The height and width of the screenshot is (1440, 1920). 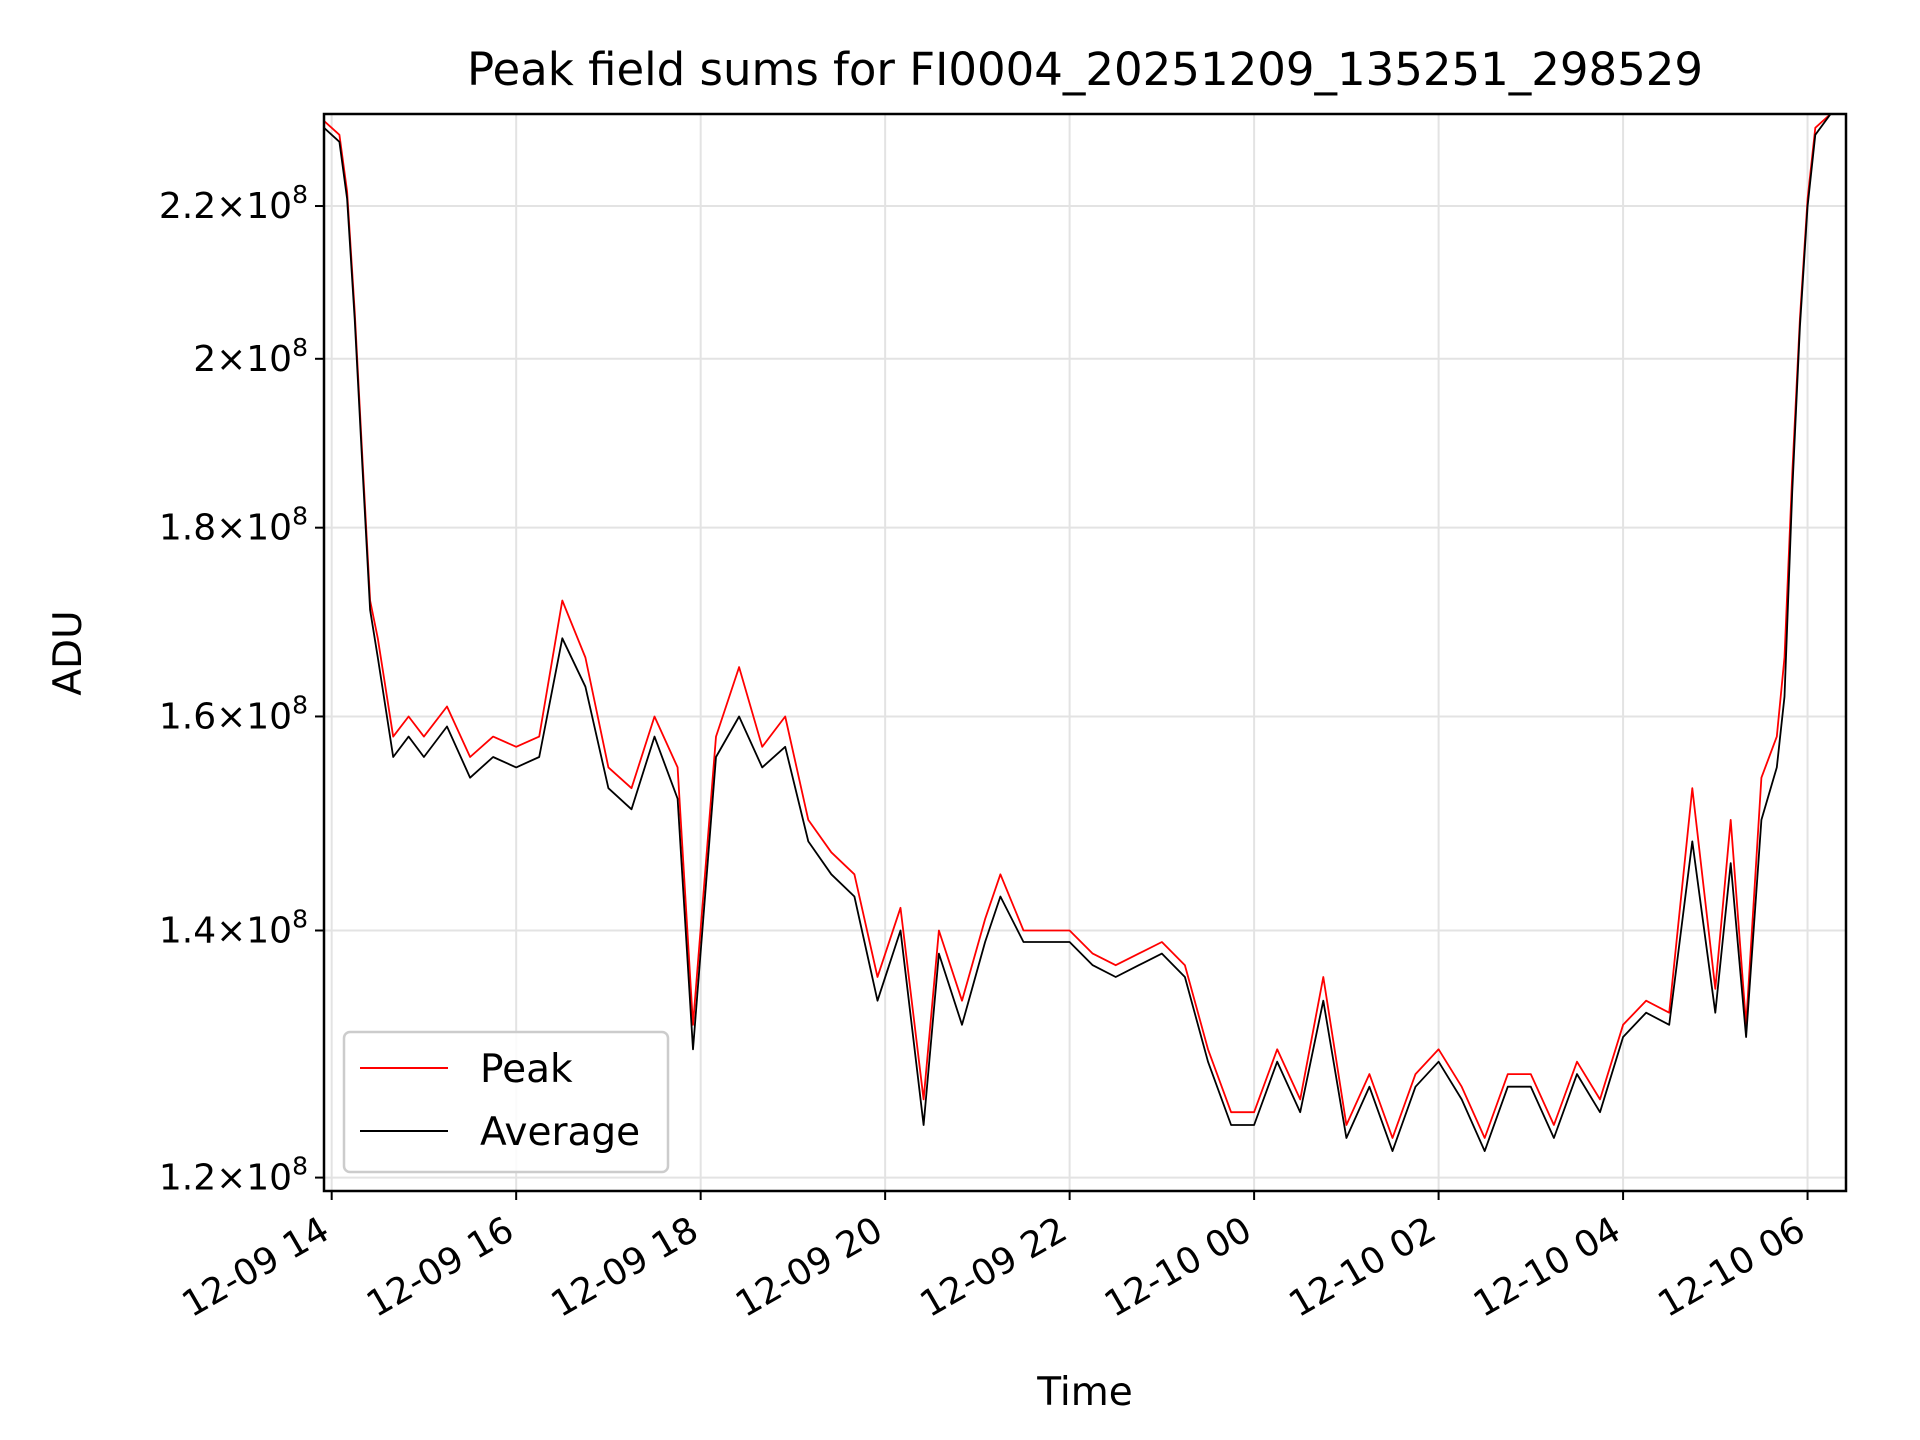 What do you see at coordinates (68, 652) in the screenshot?
I see `y-axis-label: ADU` at bounding box center [68, 652].